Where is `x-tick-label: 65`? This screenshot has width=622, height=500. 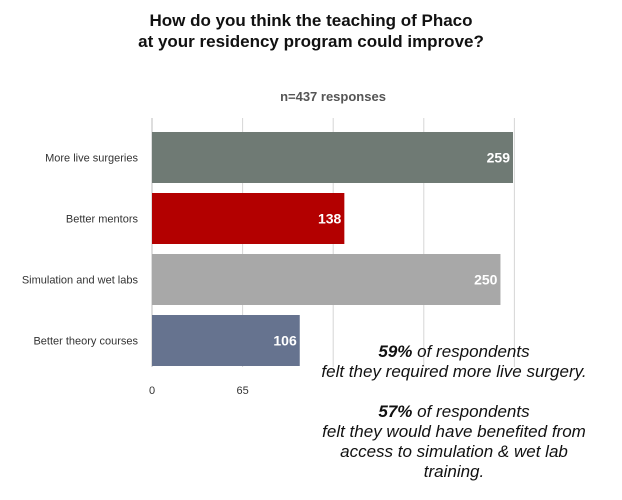 x-tick-label: 65 is located at coordinates (242, 391).